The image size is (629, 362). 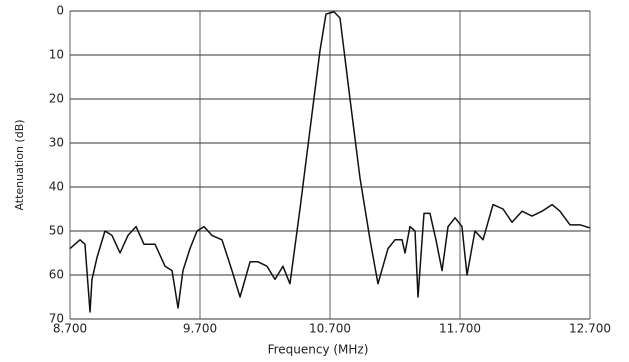 What do you see at coordinates (60, 11) in the screenshot?
I see `y-tick-label: 0` at bounding box center [60, 11].